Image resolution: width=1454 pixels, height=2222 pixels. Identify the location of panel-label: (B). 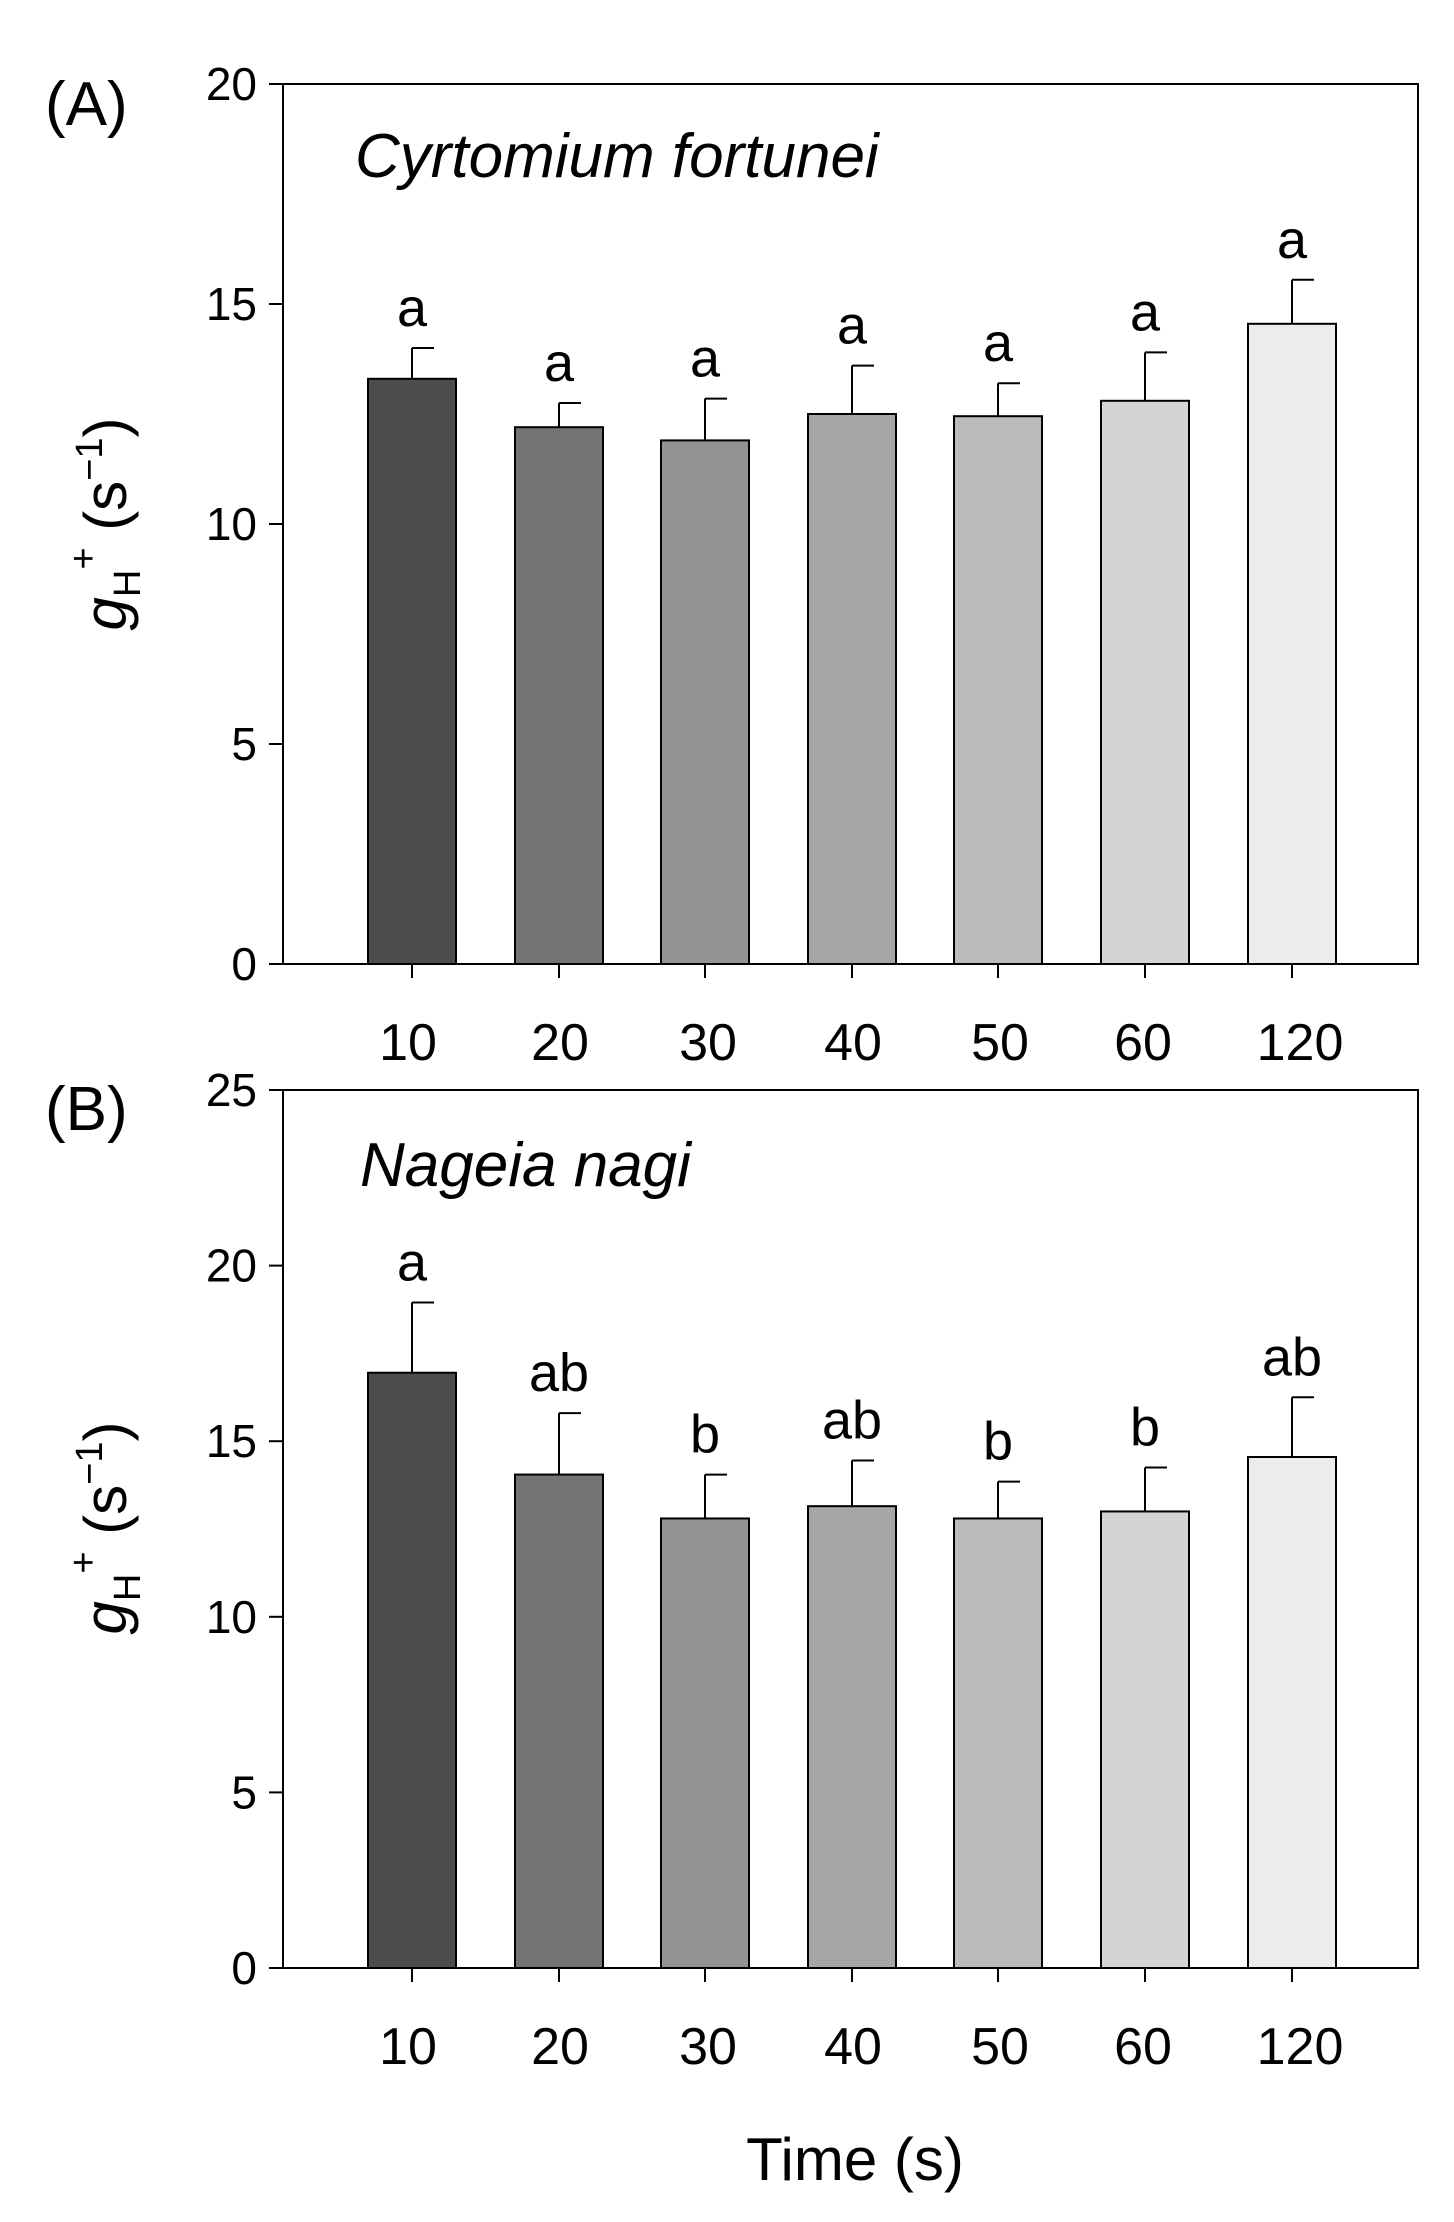
(86, 1109).